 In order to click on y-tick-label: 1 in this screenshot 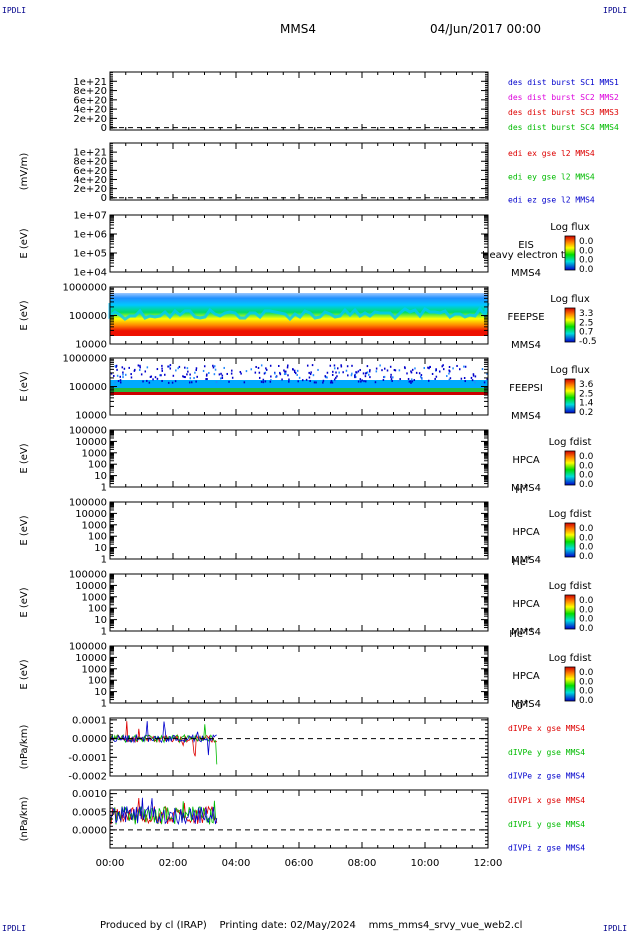, I will do `click(104, 560)`.